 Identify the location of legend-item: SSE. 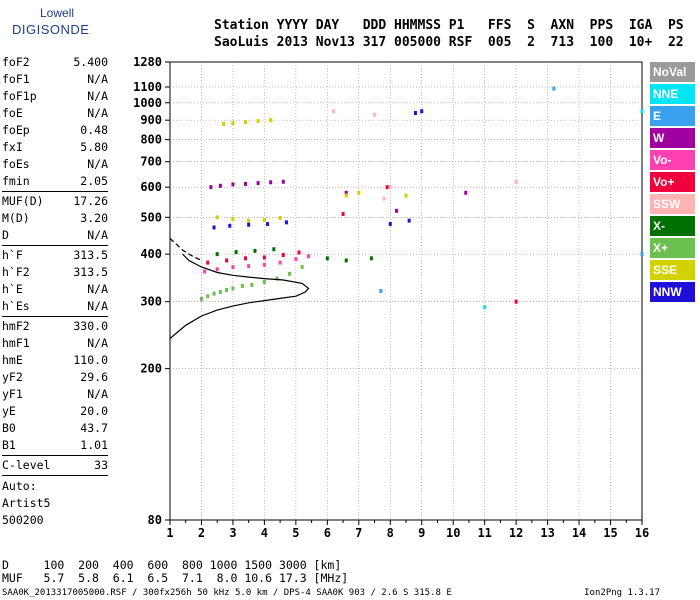
(672, 270).